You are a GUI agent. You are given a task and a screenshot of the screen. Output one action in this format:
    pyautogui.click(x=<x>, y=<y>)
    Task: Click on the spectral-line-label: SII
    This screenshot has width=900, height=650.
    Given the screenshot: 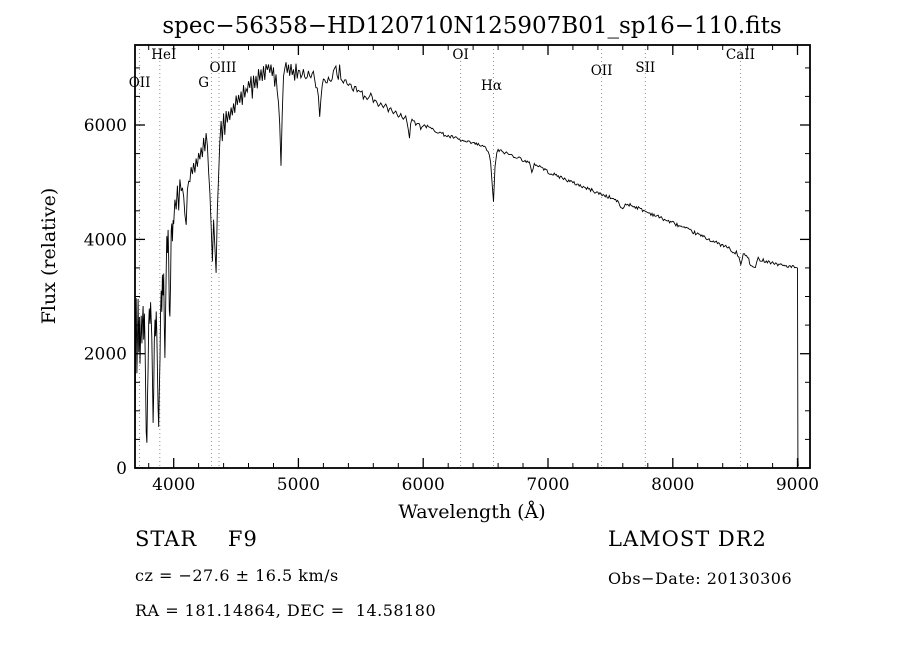 What is the action you would take?
    pyautogui.click(x=645, y=68)
    